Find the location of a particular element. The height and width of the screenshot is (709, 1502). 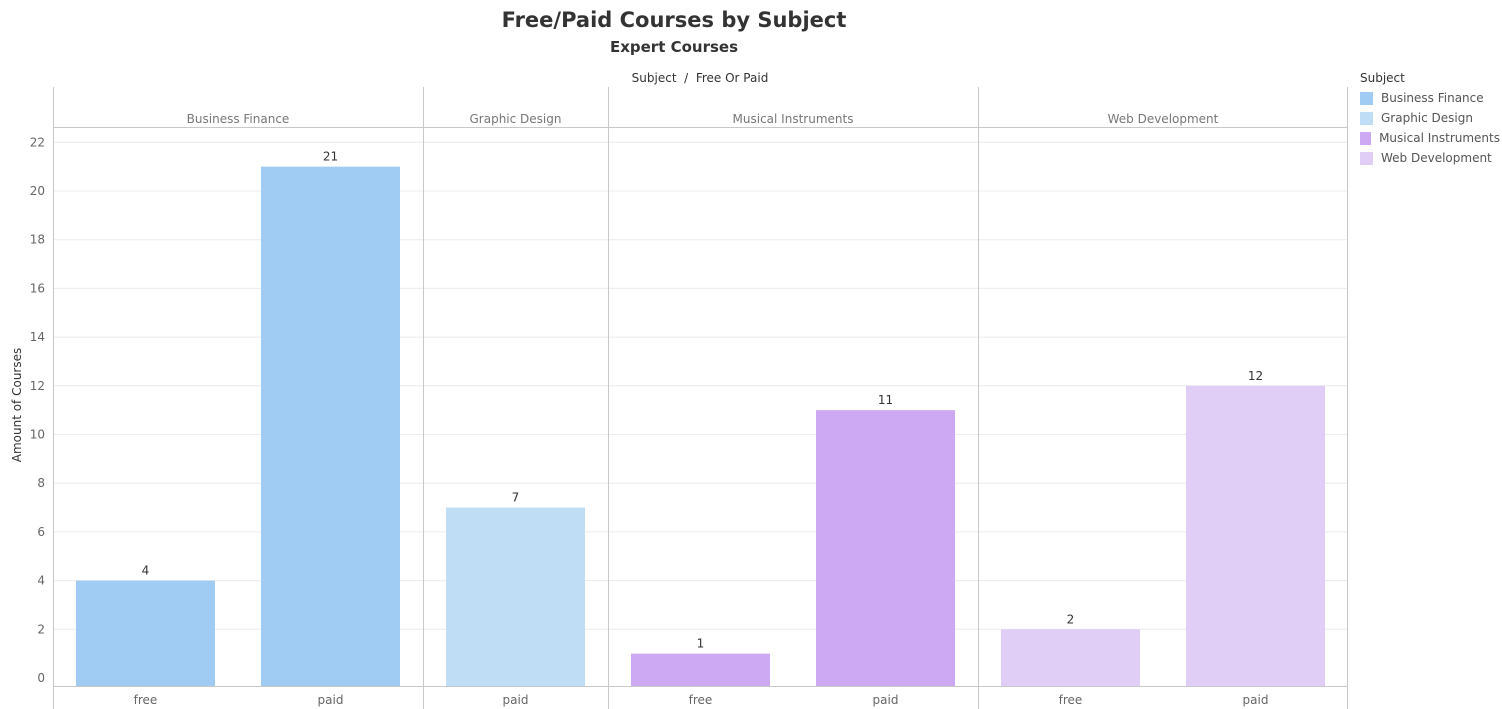

legend-item-musical-instruments: Musical Instruments is located at coordinates (1430, 138).